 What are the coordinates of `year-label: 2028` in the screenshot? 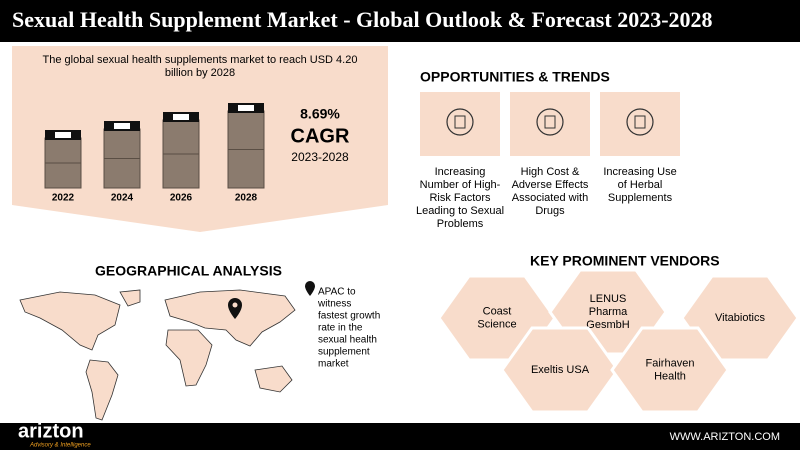 It's located at (246, 198).